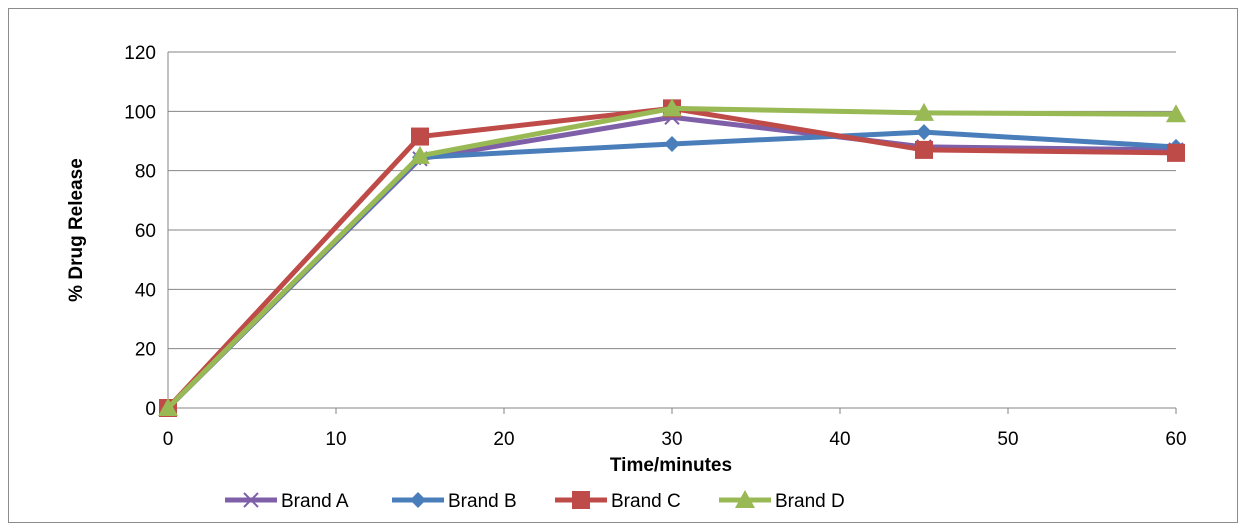 The width and height of the screenshot is (1248, 531). What do you see at coordinates (482, 501) in the screenshot?
I see `legend-label: Brand B` at bounding box center [482, 501].